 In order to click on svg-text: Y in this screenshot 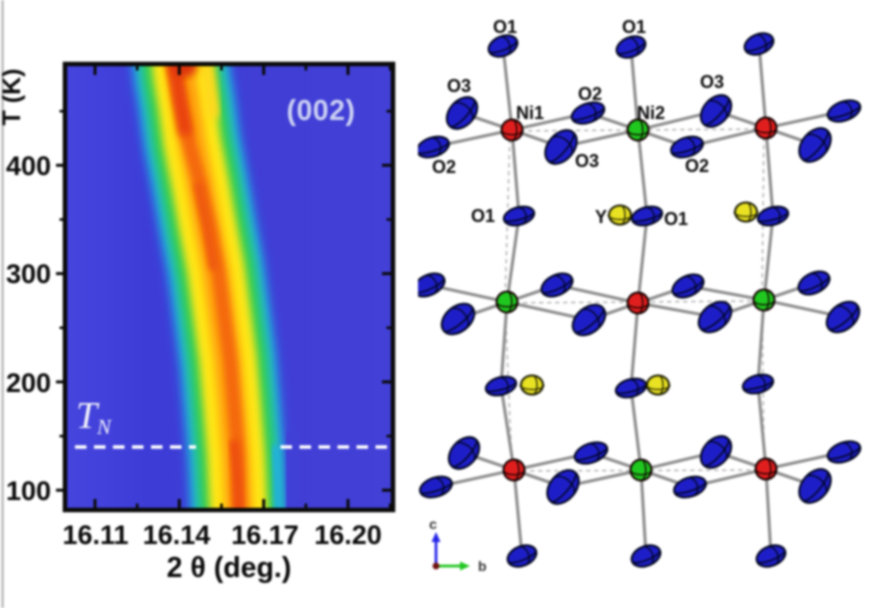, I will do `click(601, 217)`.